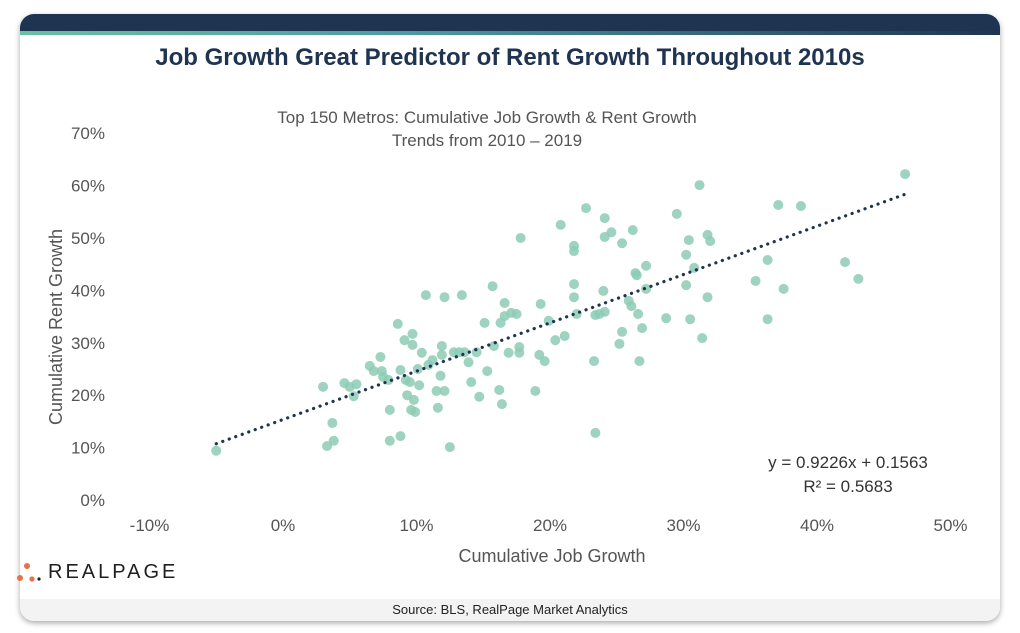  Describe the element at coordinates (56, 327) in the screenshot. I see `y-axis-title: Cumulative Rent Growth` at that location.